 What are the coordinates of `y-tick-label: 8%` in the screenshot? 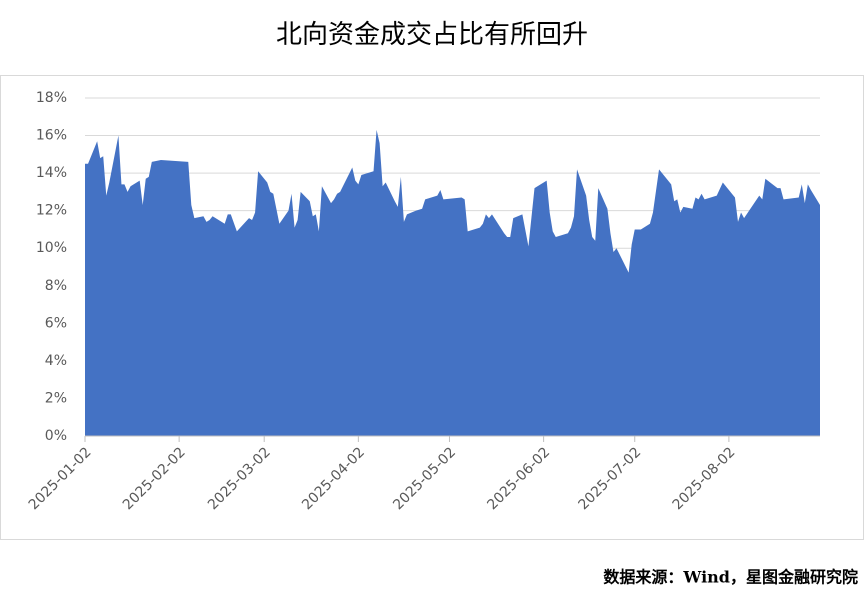 It's located at (56, 286).